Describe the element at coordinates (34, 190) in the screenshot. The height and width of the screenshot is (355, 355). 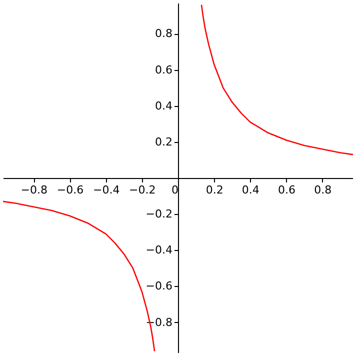
I see `x-tick-label: −0.8` at that location.